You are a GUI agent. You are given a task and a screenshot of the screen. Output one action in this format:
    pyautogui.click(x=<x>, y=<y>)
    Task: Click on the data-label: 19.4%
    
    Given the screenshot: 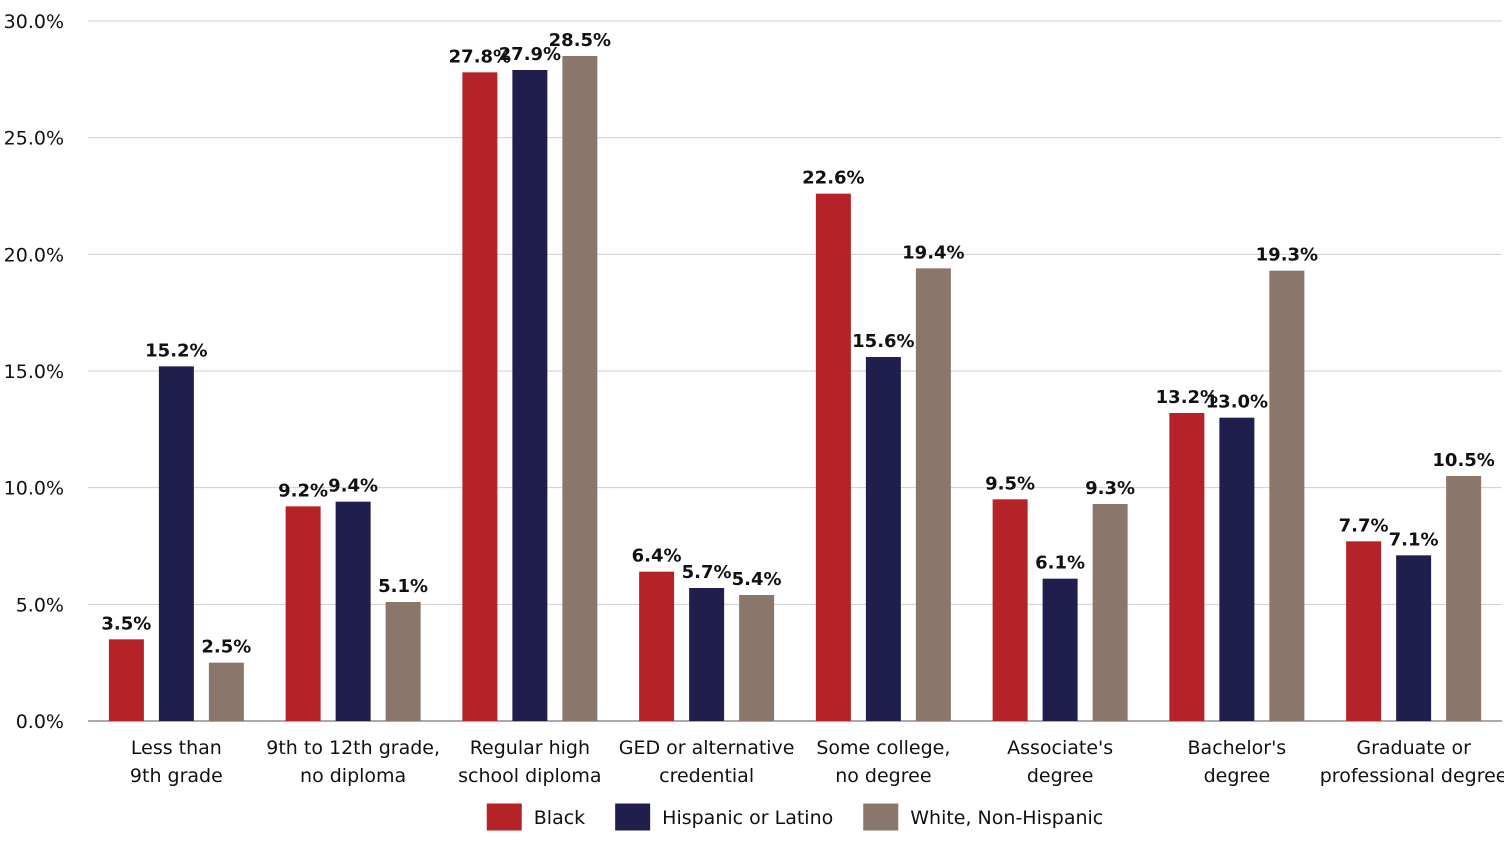 What is the action you would take?
    pyautogui.click(x=933, y=252)
    